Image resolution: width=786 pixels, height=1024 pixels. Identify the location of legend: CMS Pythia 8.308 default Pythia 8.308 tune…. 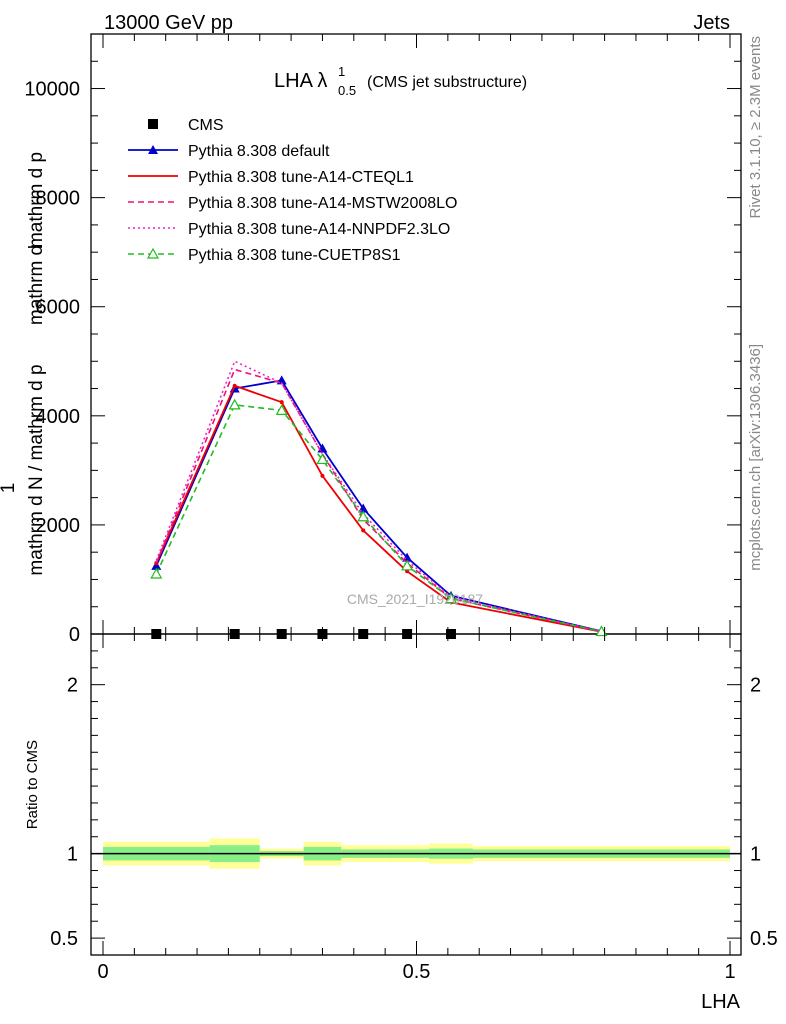
(292, 190).